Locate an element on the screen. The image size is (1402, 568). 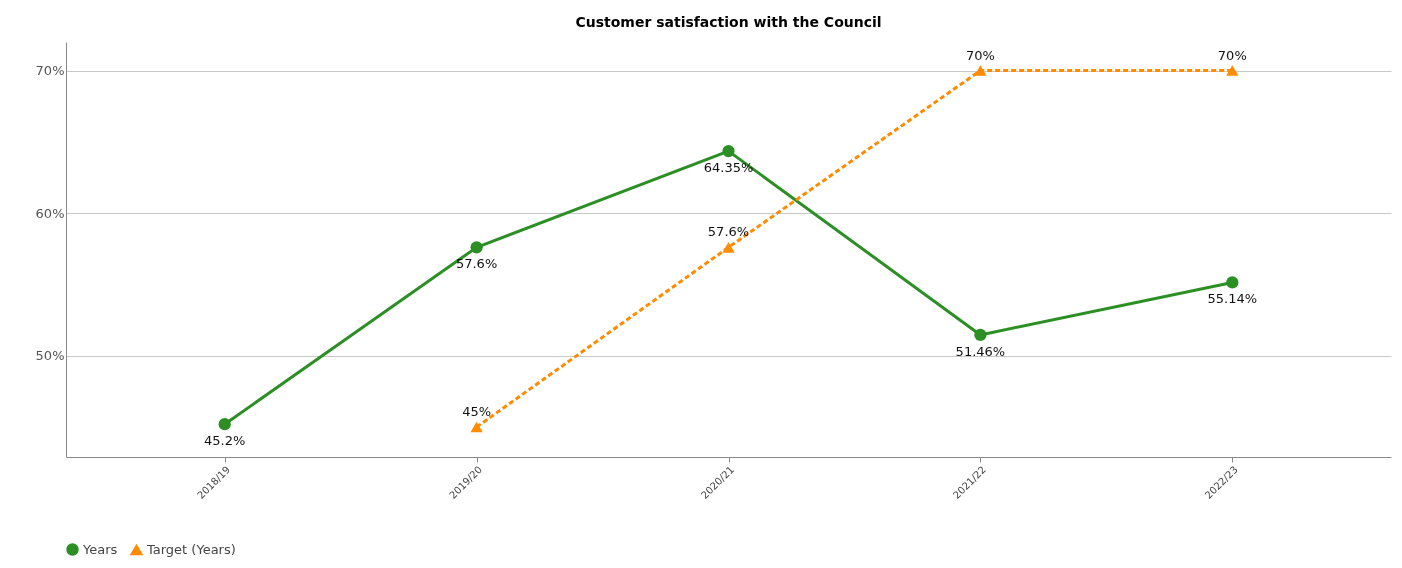
y-tick-label: 50% is located at coordinates (50, 356).